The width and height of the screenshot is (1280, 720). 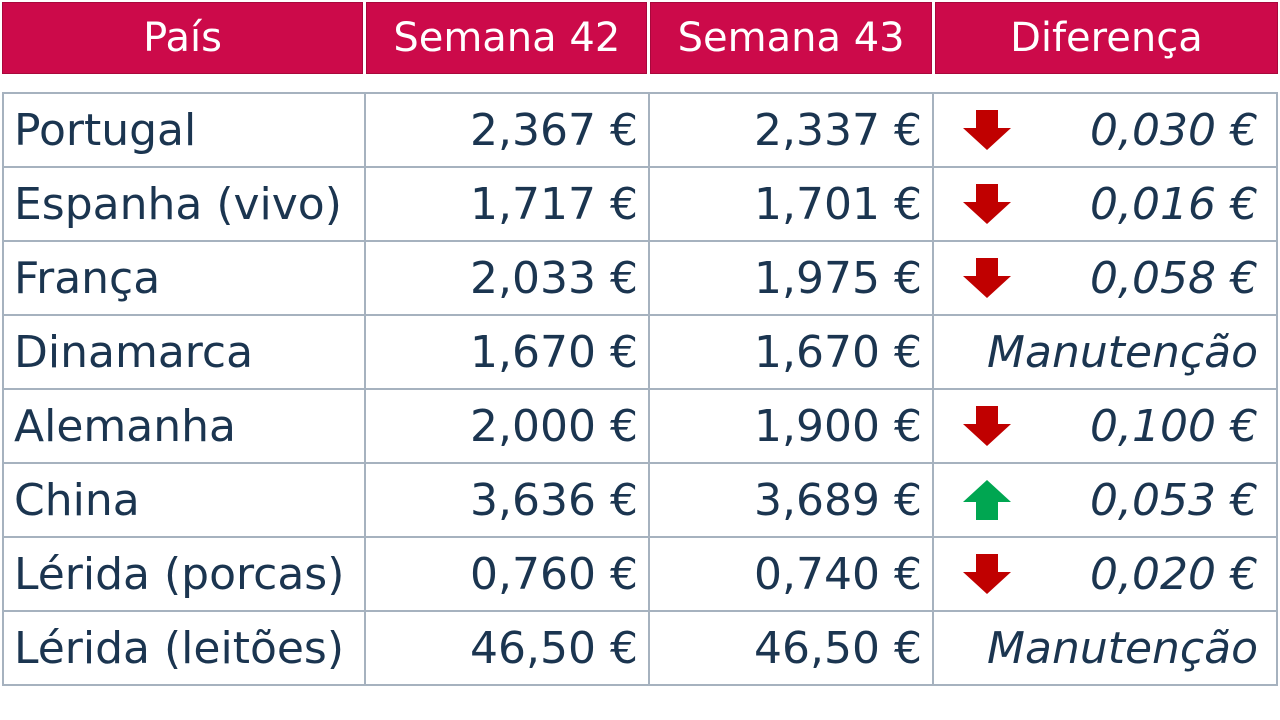 I want to click on week42-price-cell: 2,000 €, so click(x=508, y=426).